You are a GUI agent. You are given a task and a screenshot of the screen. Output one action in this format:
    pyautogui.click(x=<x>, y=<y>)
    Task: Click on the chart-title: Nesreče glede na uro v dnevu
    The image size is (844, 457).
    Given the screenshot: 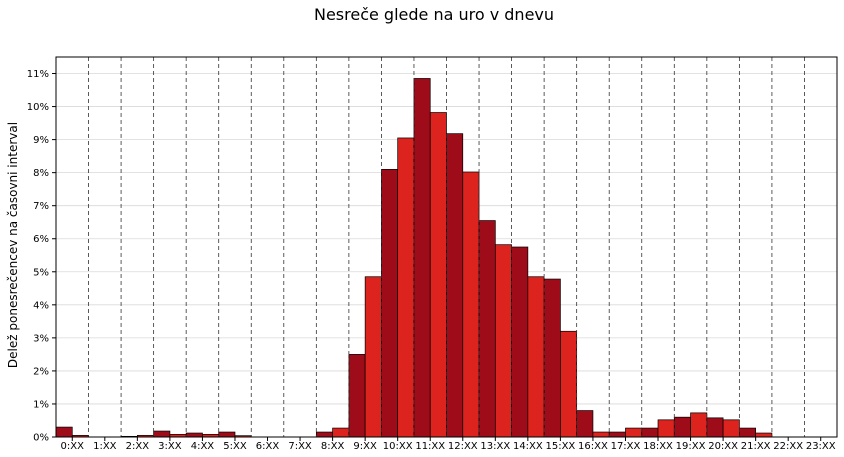 What is the action you would take?
    pyautogui.click(x=434, y=14)
    